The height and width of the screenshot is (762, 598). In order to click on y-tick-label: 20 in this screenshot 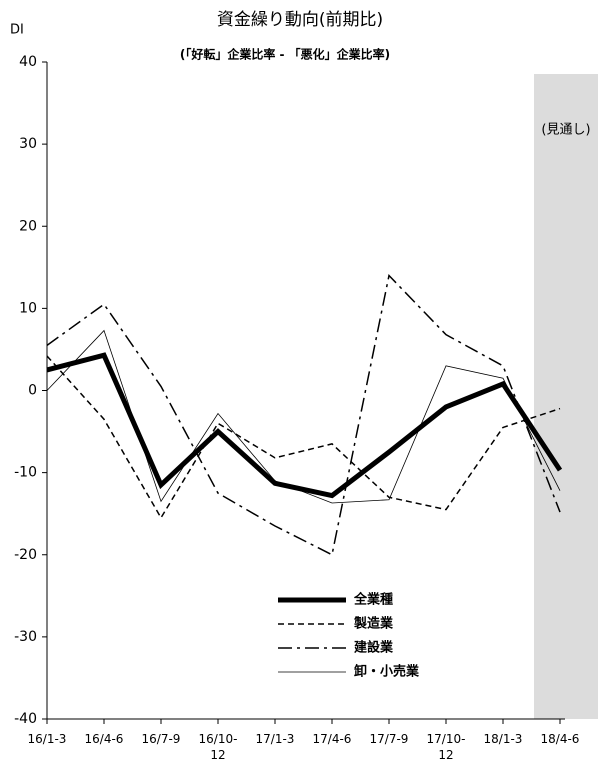, I will do `click(28, 226)`.